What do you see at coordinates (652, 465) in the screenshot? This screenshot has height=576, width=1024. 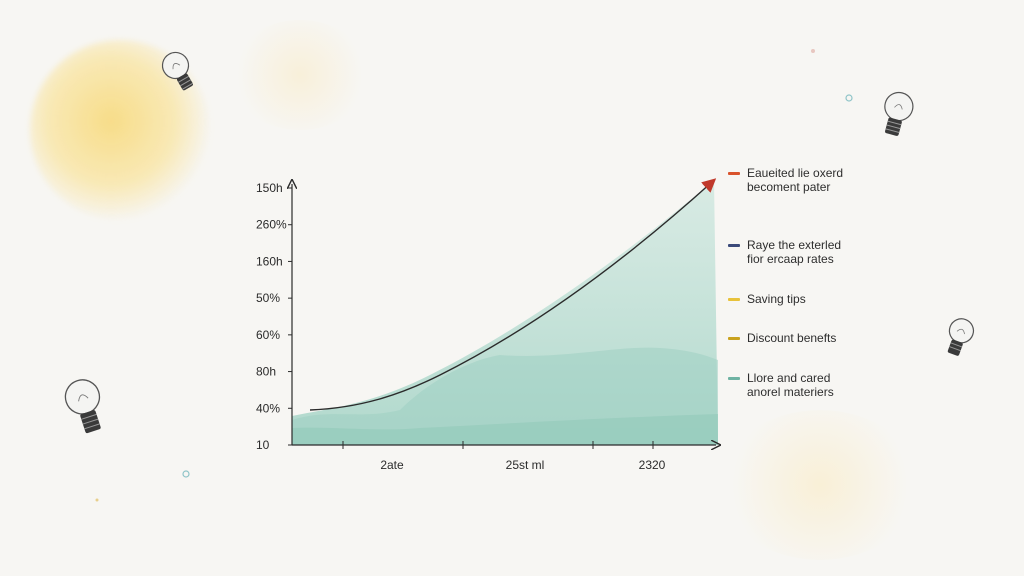 I see `x-tick-label: 2320` at bounding box center [652, 465].